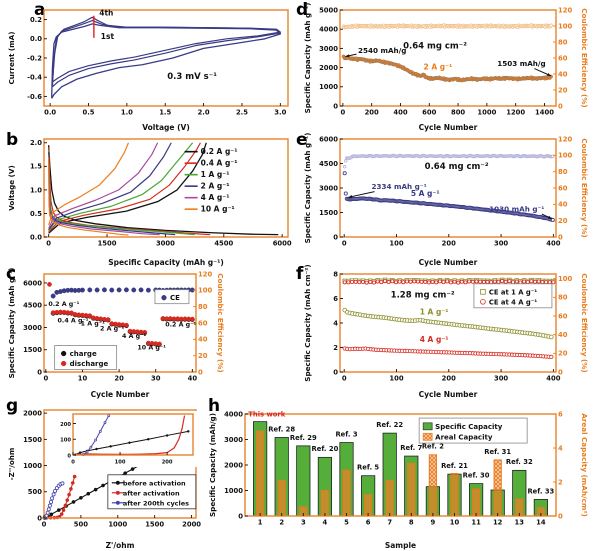 The width and height of the screenshot is (600, 551). Describe the element at coordinates (328, 10) in the screenshot. I see `svg-text: 5000` at that location.